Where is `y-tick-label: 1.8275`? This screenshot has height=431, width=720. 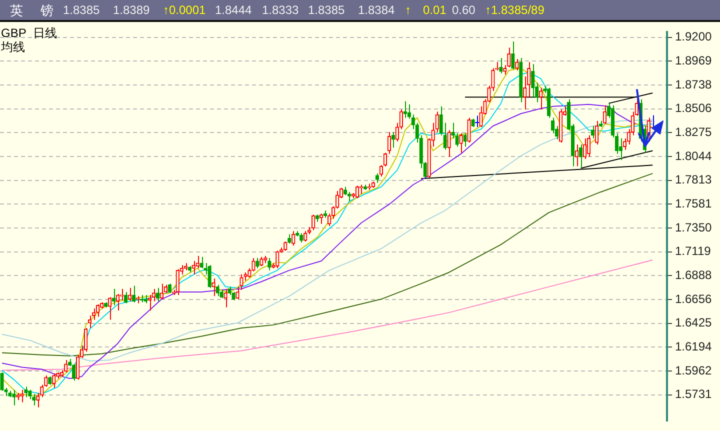
y-tick-label: 1.8275 is located at coordinates (693, 132).